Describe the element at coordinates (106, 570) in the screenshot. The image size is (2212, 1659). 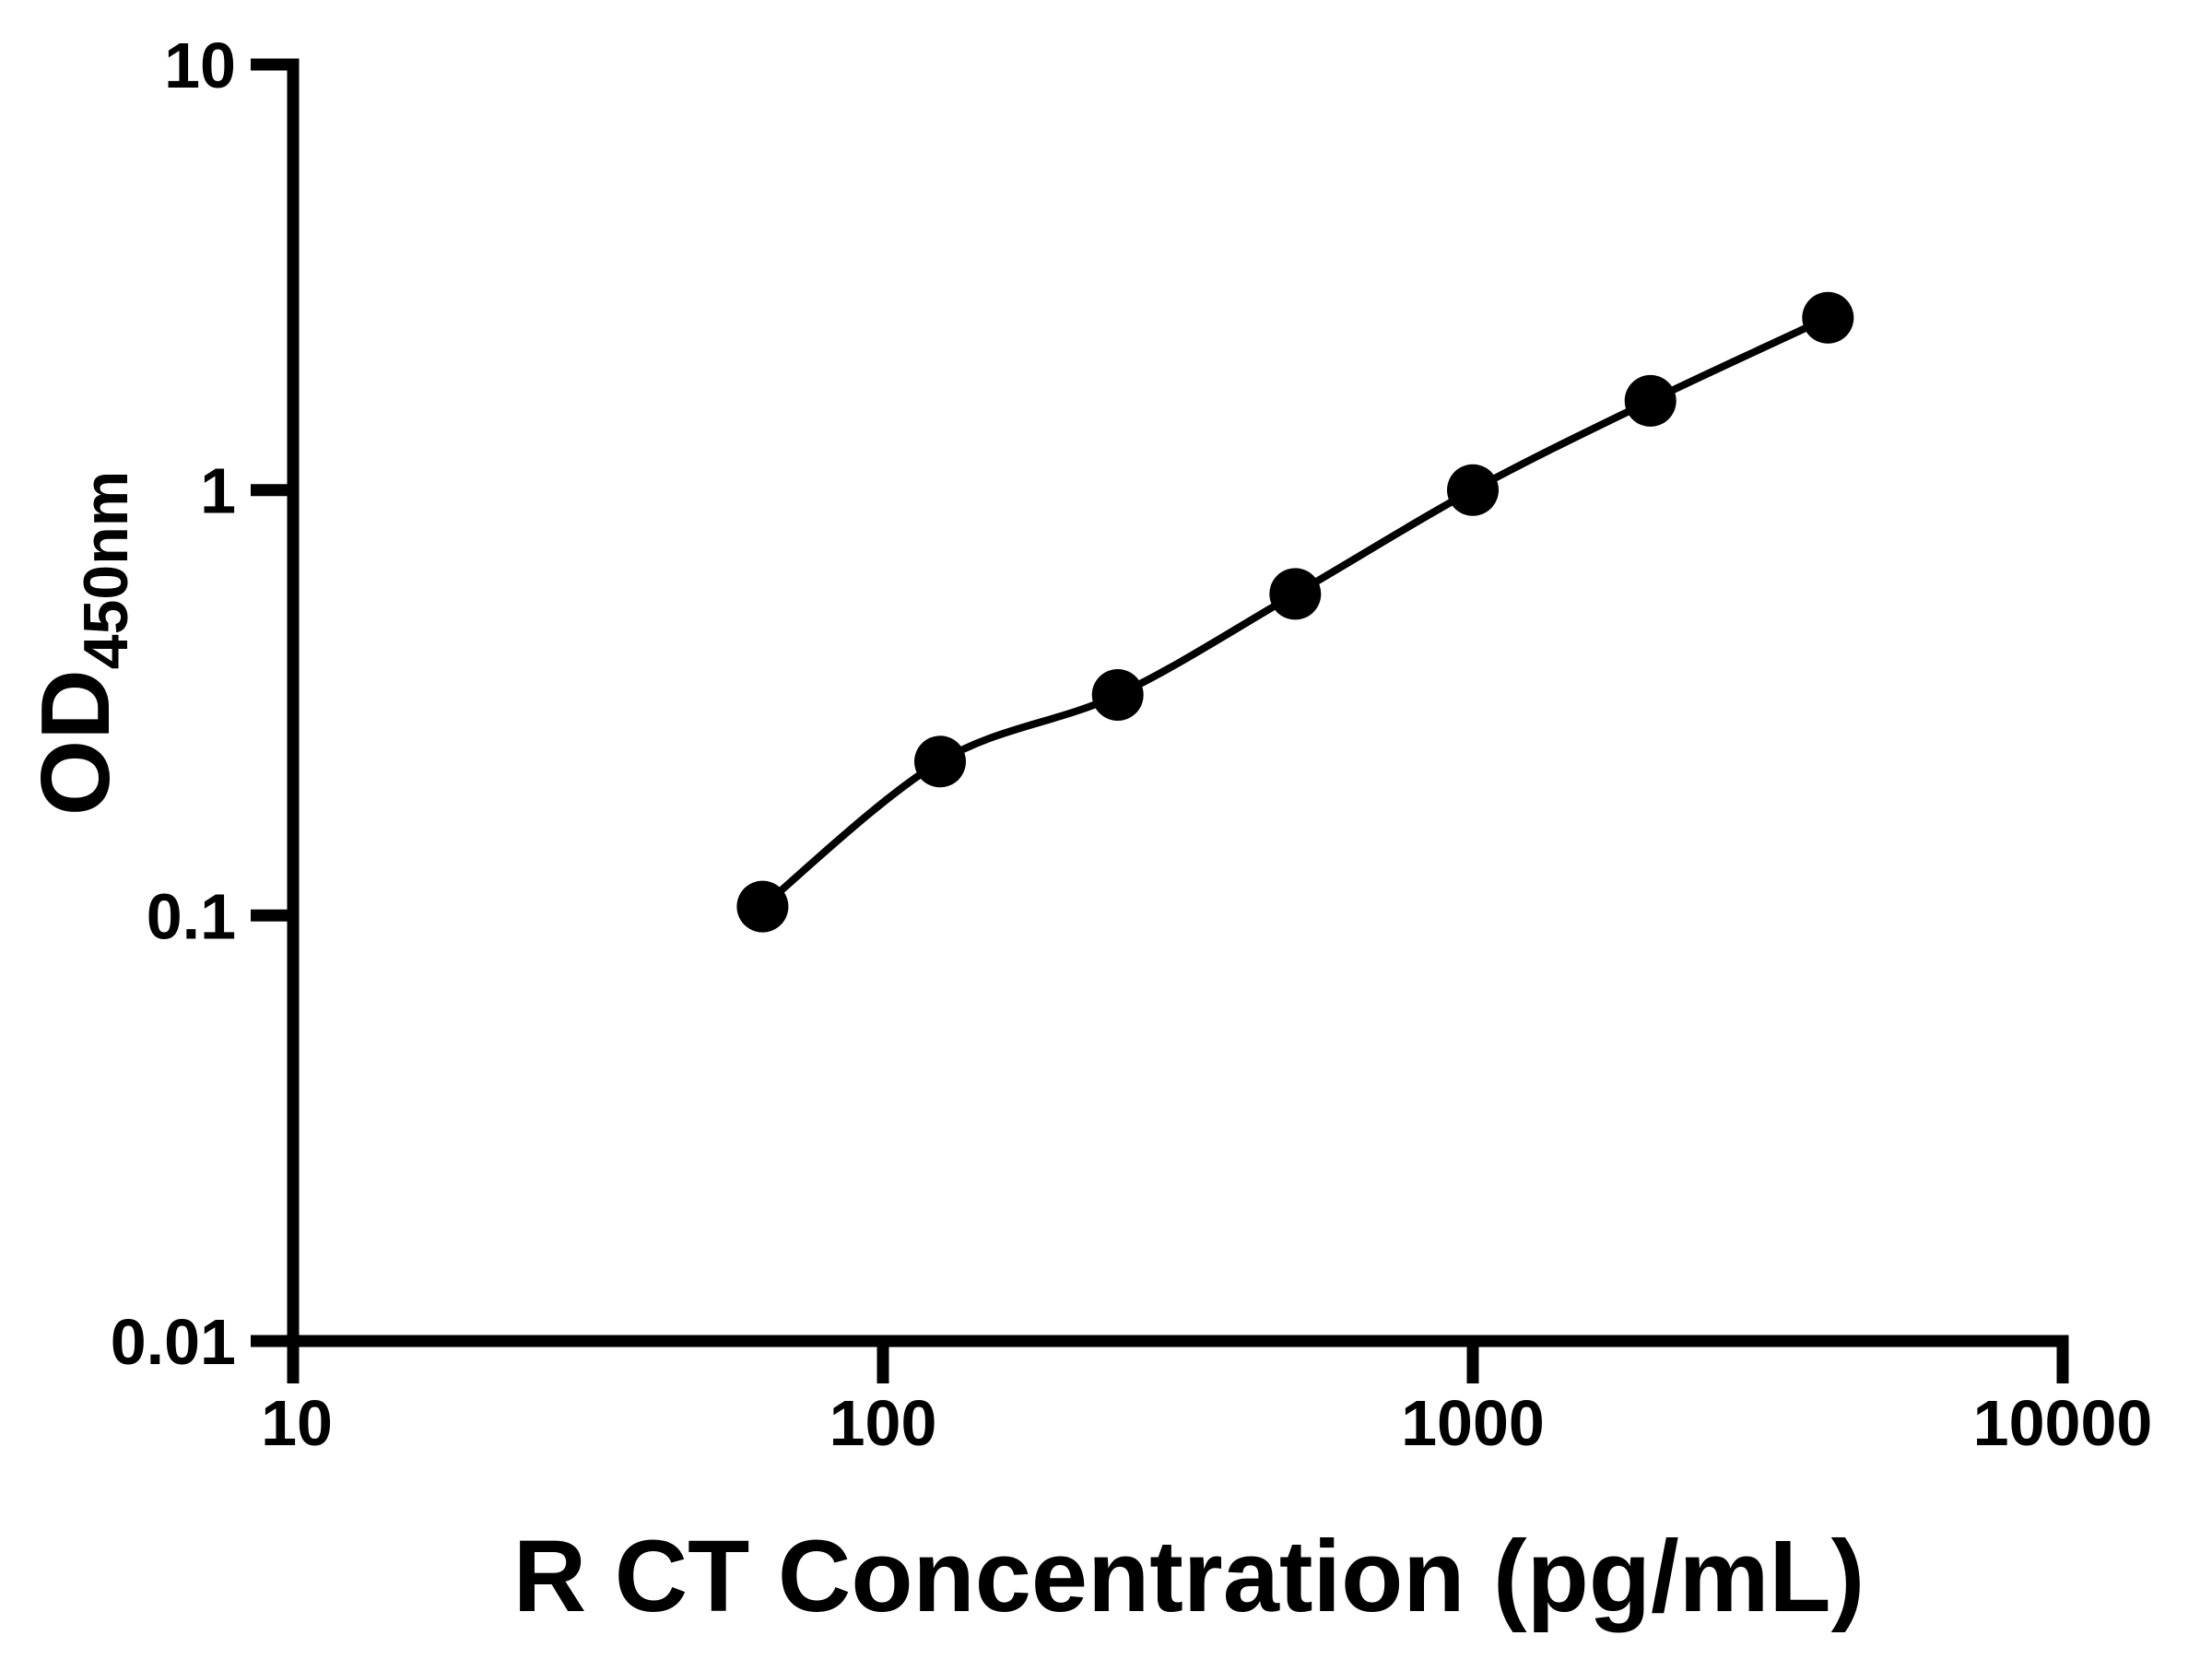
I see `y-axis-title-subscript: 450nm` at that location.